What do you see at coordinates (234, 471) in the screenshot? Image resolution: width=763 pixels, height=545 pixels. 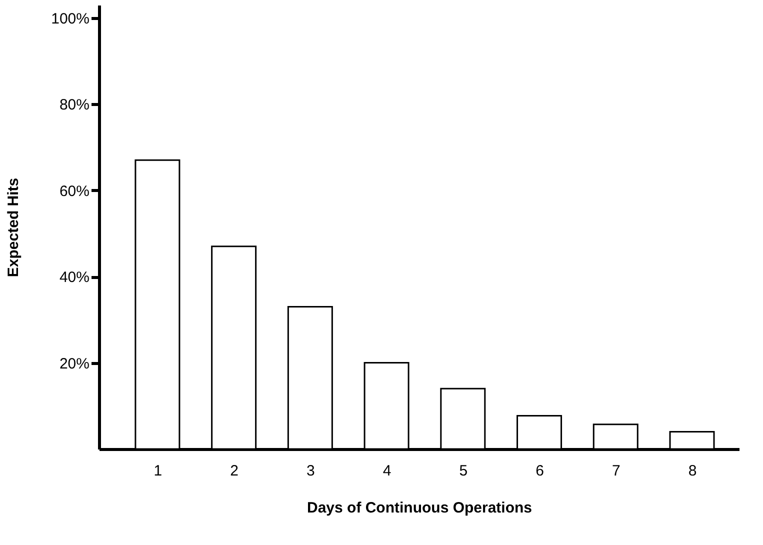 I see `x-tick-label: 2` at bounding box center [234, 471].